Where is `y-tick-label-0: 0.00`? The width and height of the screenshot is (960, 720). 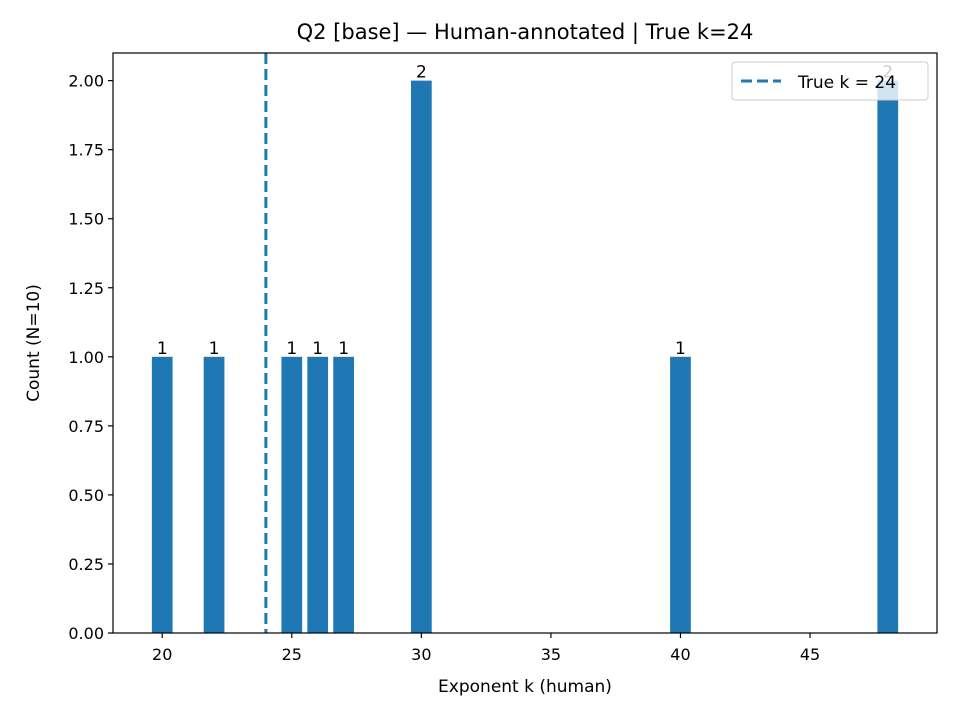
y-tick-label-0: 0.00 is located at coordinates (86, 633).